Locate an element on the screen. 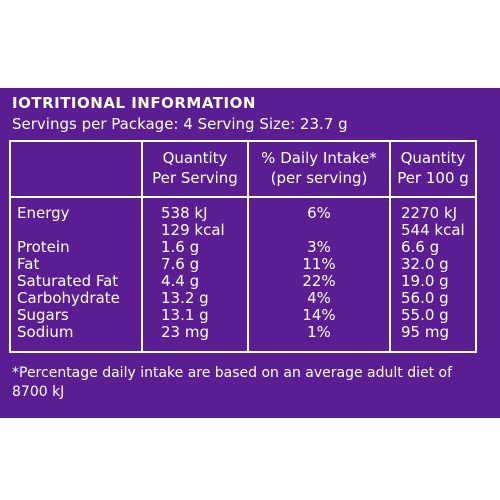  header-per-serving: Quantity Per Serving is located at coordinates (195, 168).